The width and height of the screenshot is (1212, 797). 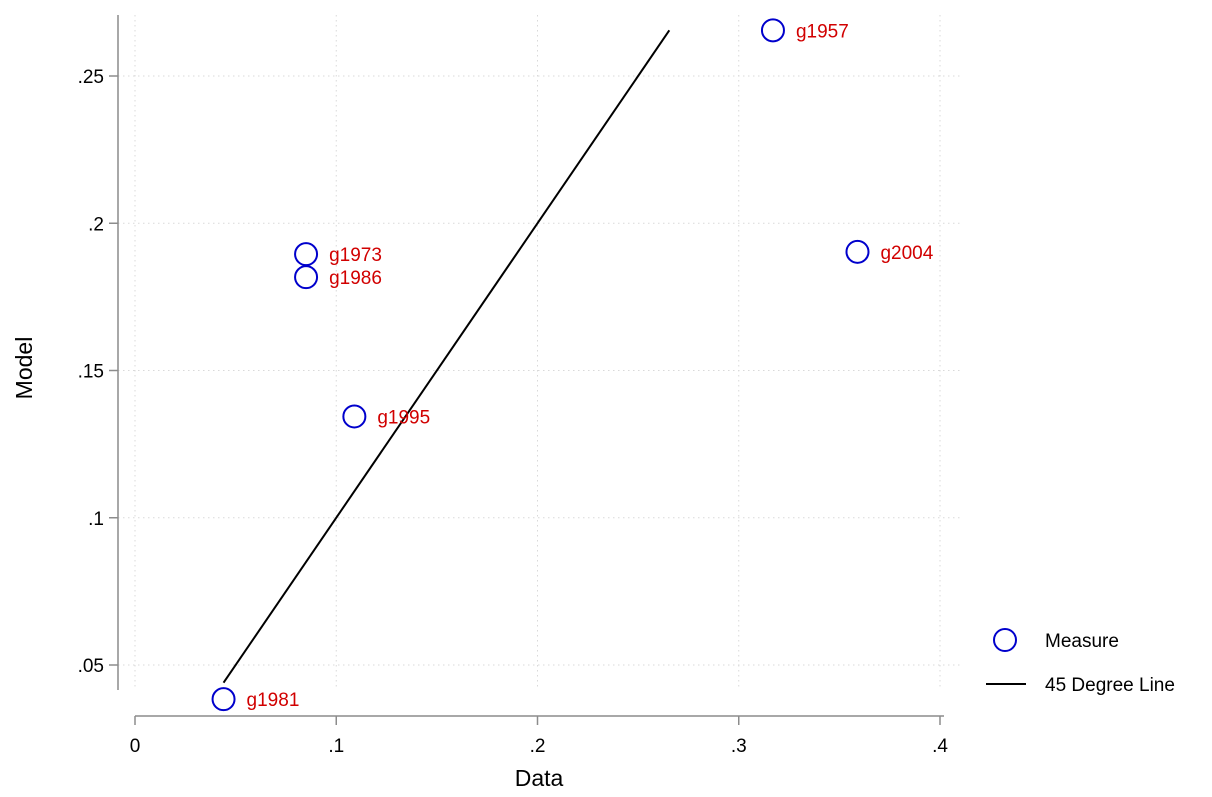 What do you see at coordinates (306, 277) in the screenshot?
I see `point-g1986` at bounding box center [306, 277].